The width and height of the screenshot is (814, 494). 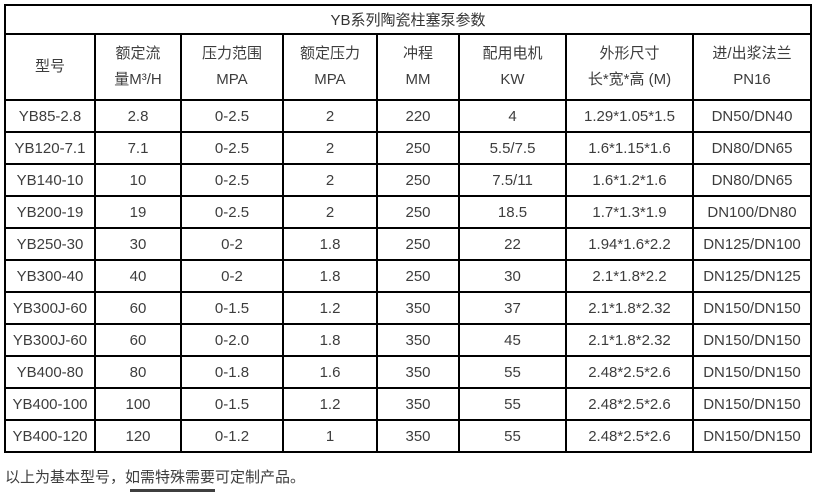 What do you see at coordinates (418, 79) in the screenshot?
I see `header-line2: MM` at bounding box center [418, 79].